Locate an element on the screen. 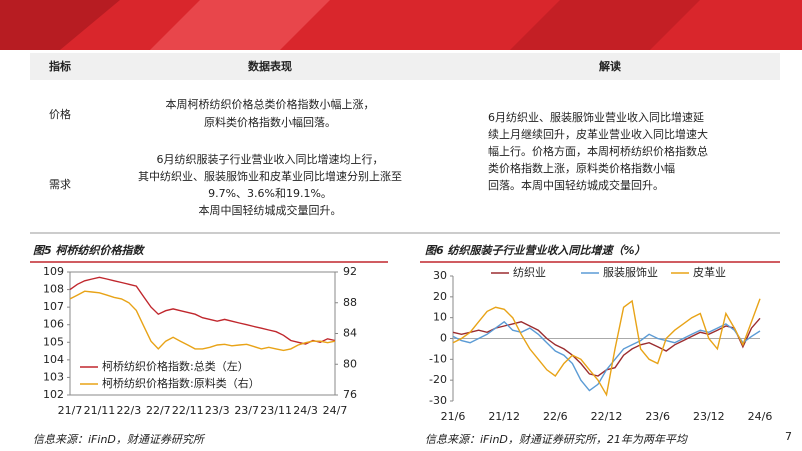  table-header-cell: 指标 is located at coordinates (60, 66).